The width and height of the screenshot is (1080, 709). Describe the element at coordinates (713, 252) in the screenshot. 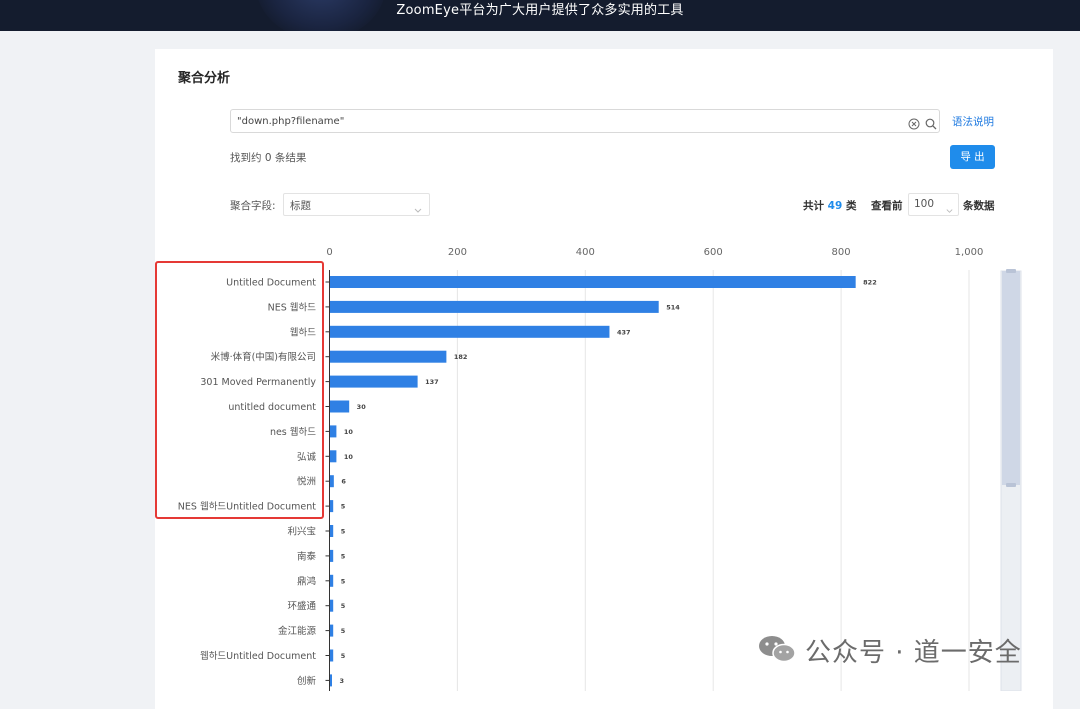

I see `x-tick-label: 600` at that location.